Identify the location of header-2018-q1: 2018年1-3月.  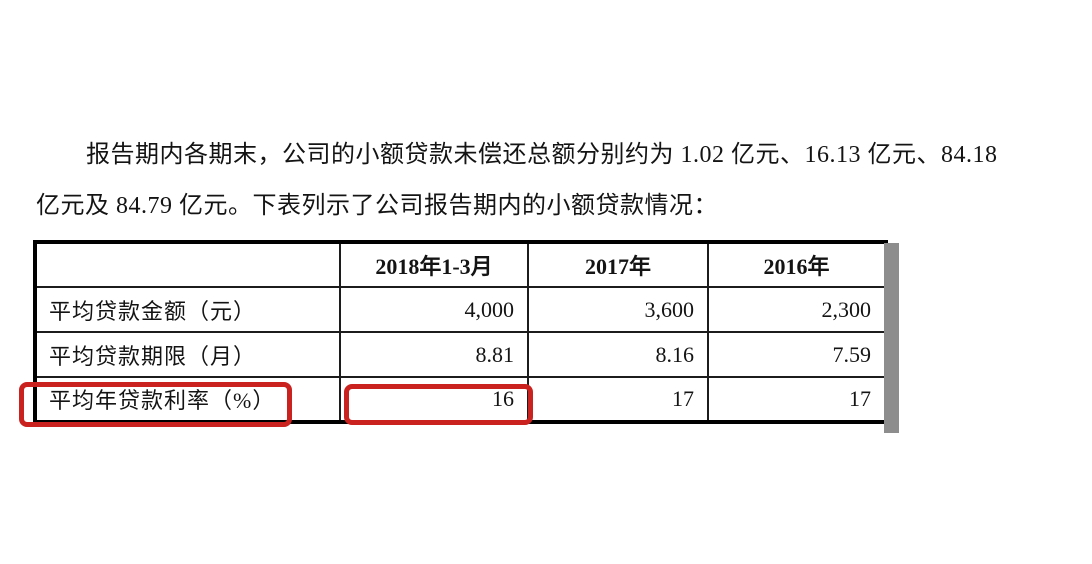
(434, 264).